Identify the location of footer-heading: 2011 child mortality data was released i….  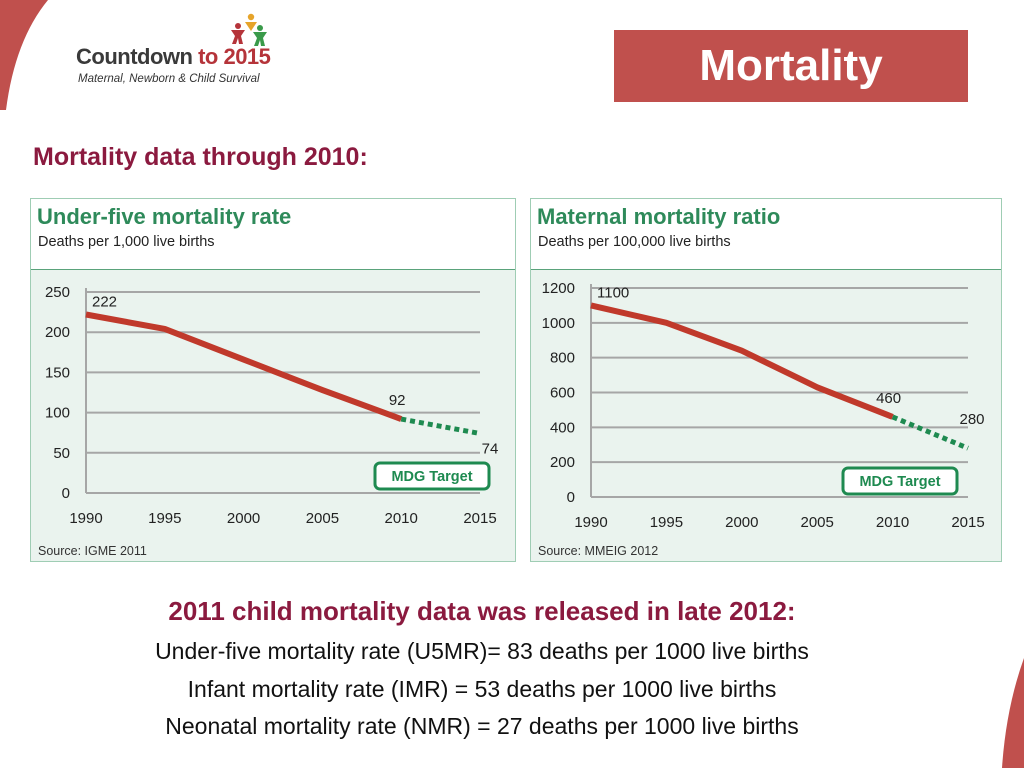
(482, 611).